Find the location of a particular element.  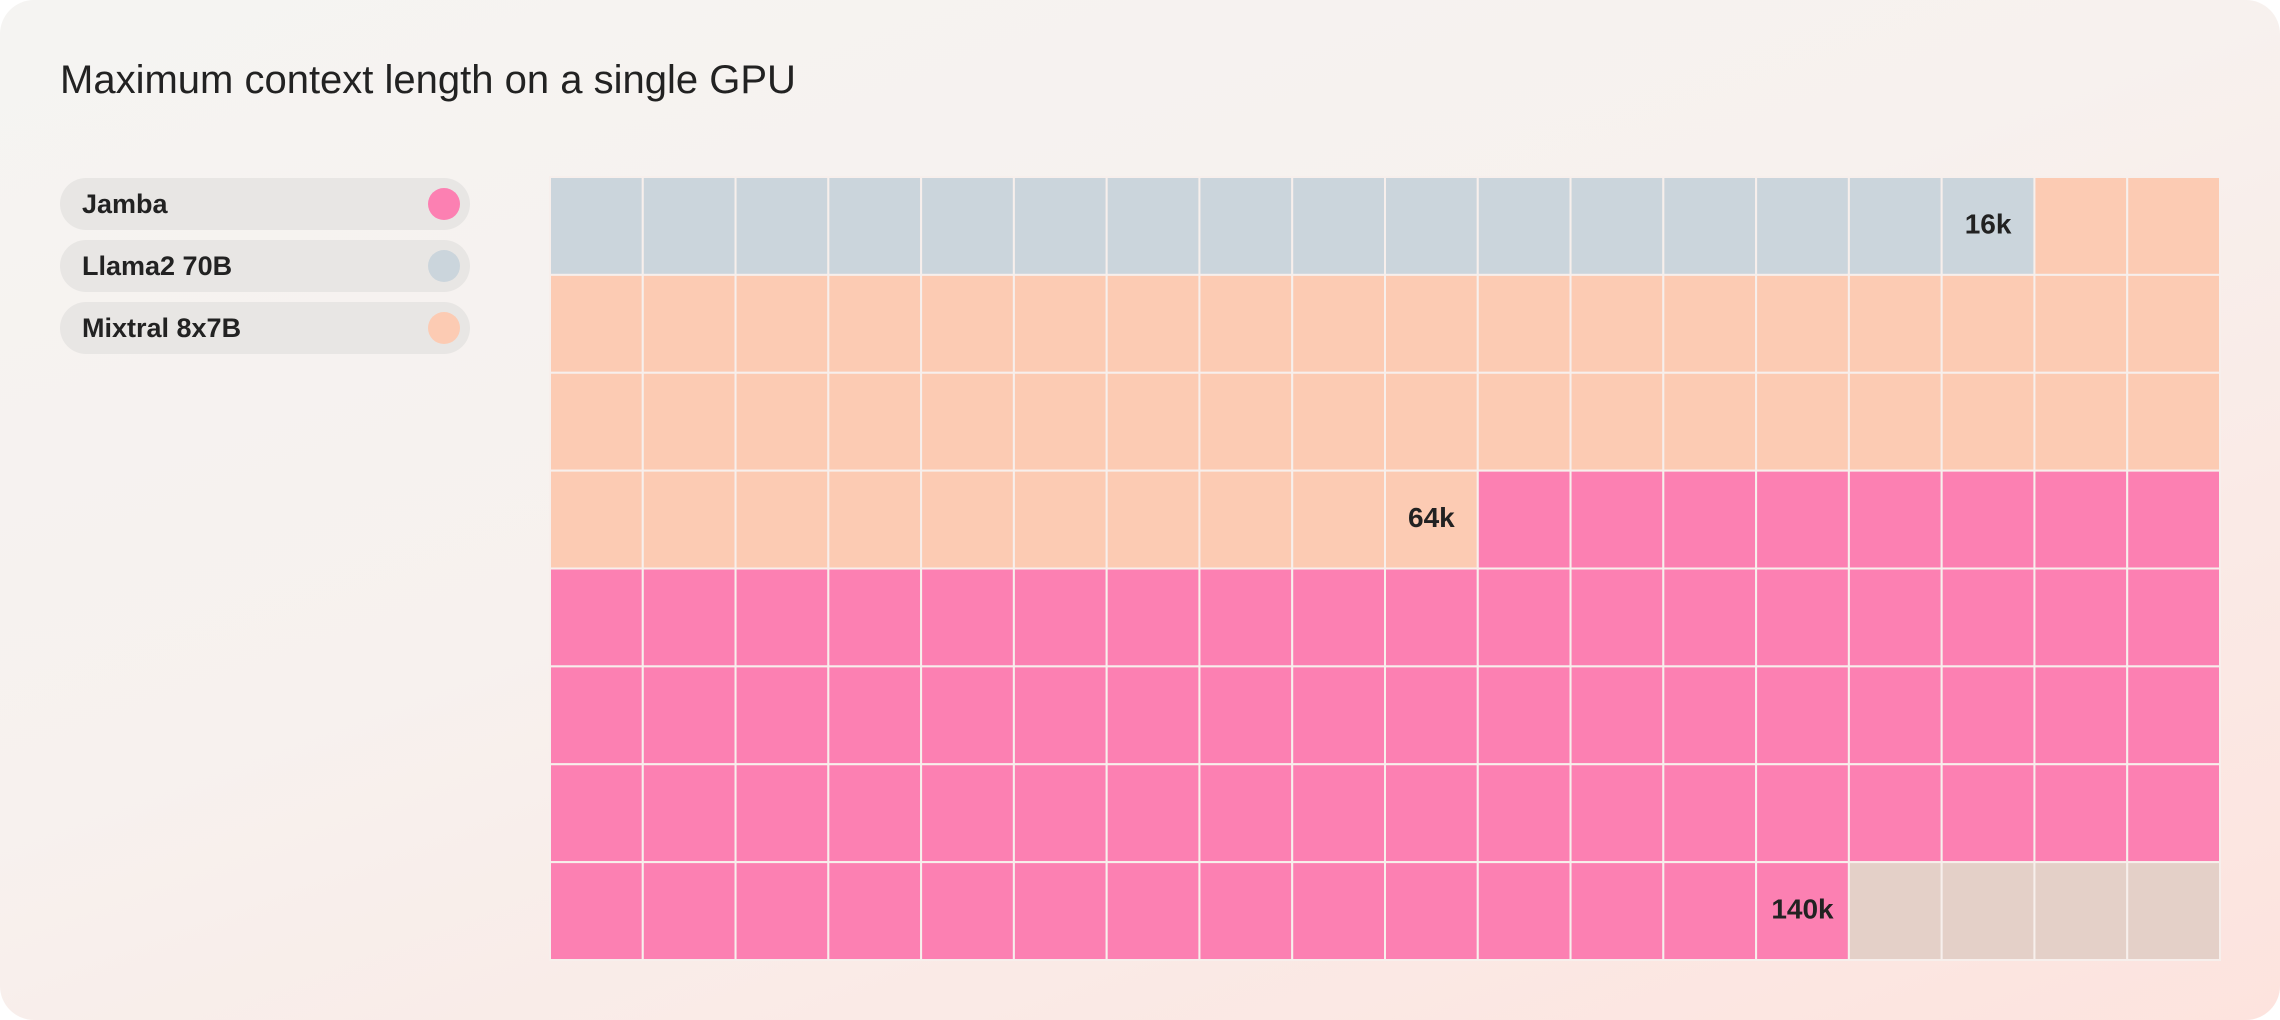

legend-label: Mixtral 8x7B is located at coordinates (162, 328).